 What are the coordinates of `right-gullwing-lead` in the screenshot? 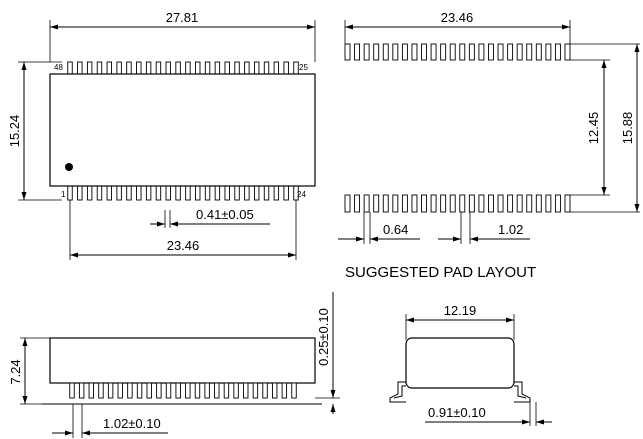 It's located at (522, 392).